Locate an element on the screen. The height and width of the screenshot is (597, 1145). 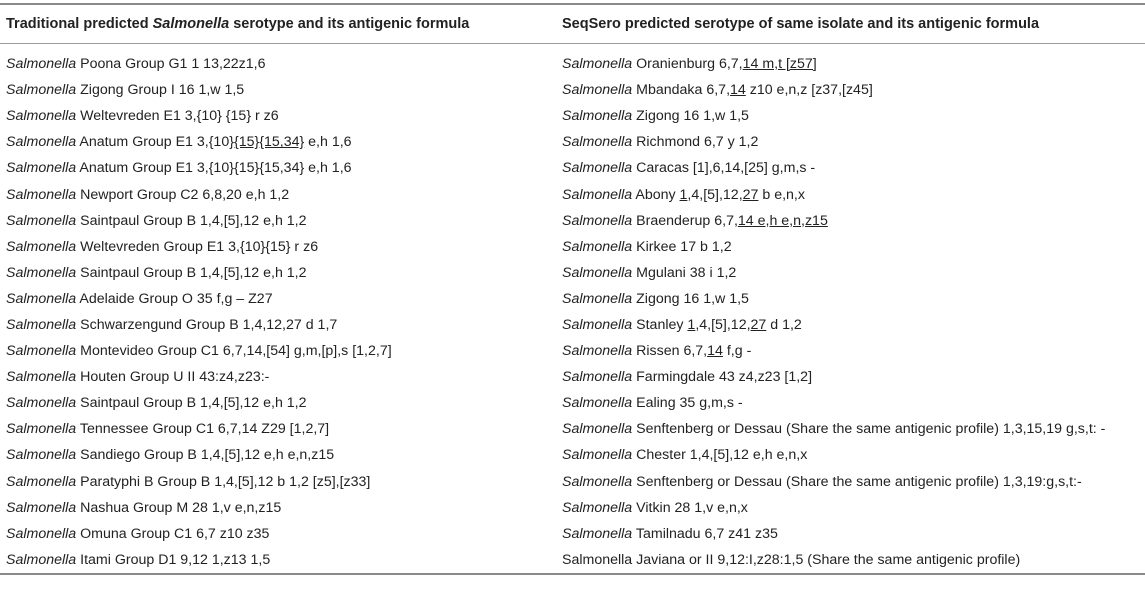
formula-text: Chester 1,4,[5],12 e,h e,n,x is located at coordinates (720, 455).